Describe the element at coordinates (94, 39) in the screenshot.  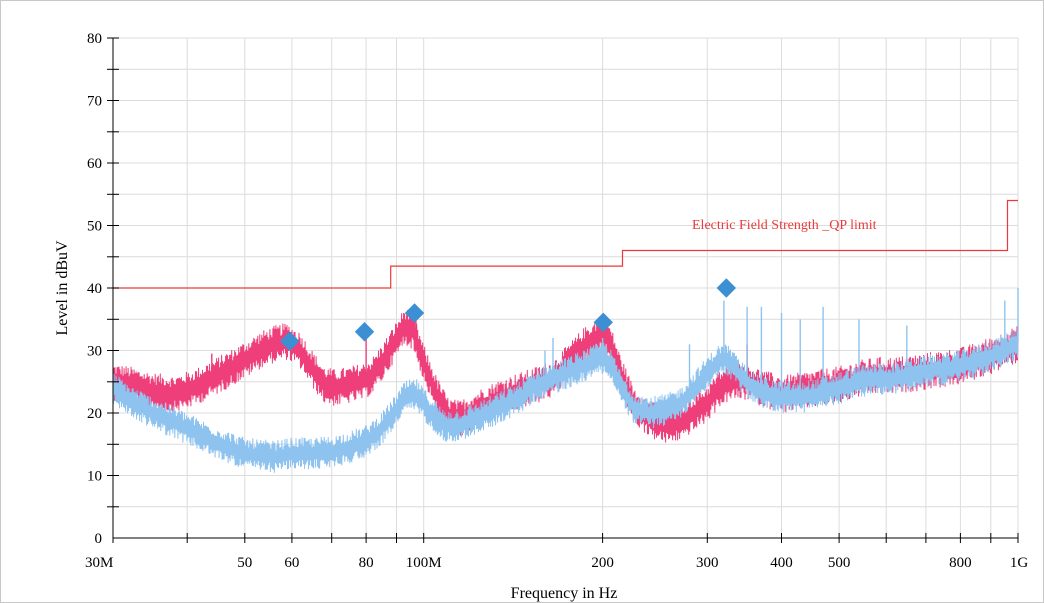
I see `y-tick-label: 80` at that location.